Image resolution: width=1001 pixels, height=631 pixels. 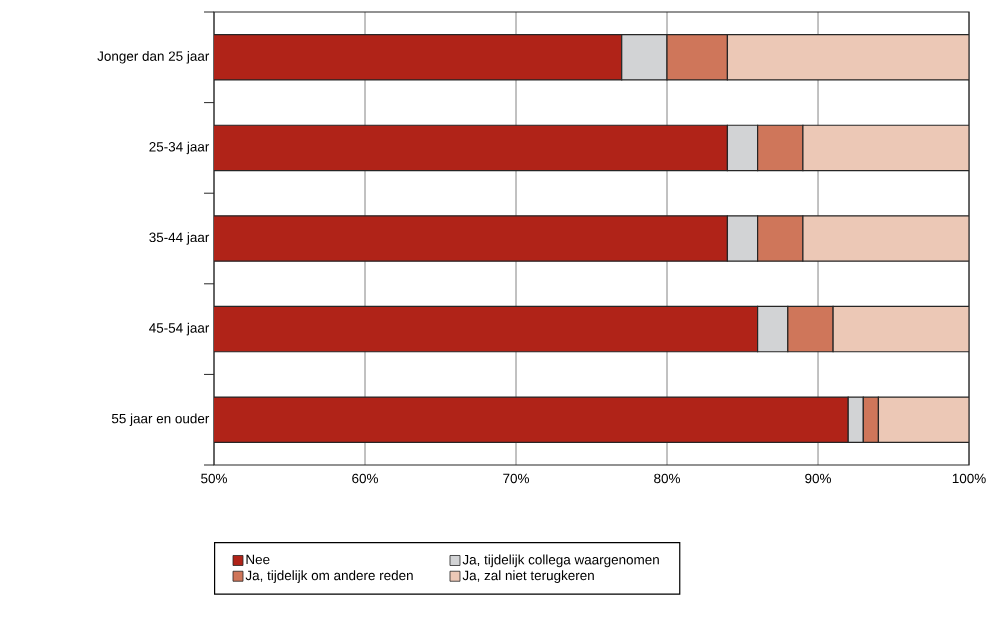 I want to click on legend-label: Ja, tijdelijk collega waargenomen, so click(x=560, y=561).